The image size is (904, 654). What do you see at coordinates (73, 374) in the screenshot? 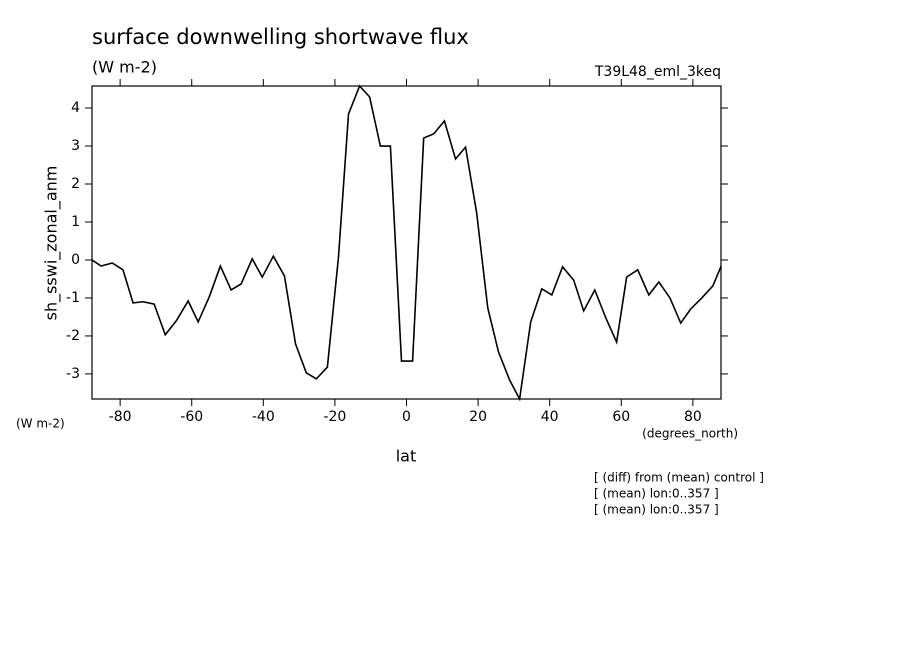
I see `y-tick-label: -3` at bounding box center [73, 374].